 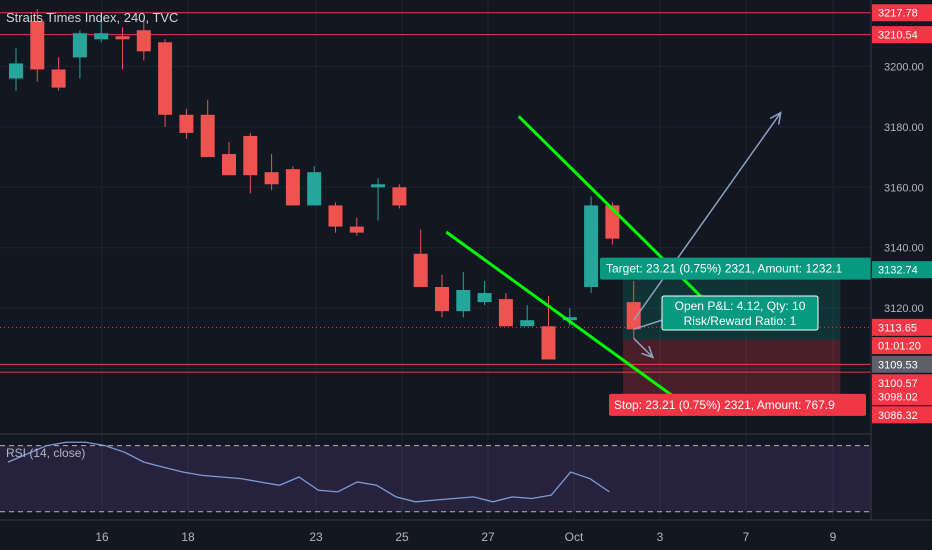 What do you see at coordinates (898, 365) in the screenshot?
I see `price-tag-5: 3109.53` at bounding box center [898, 365].